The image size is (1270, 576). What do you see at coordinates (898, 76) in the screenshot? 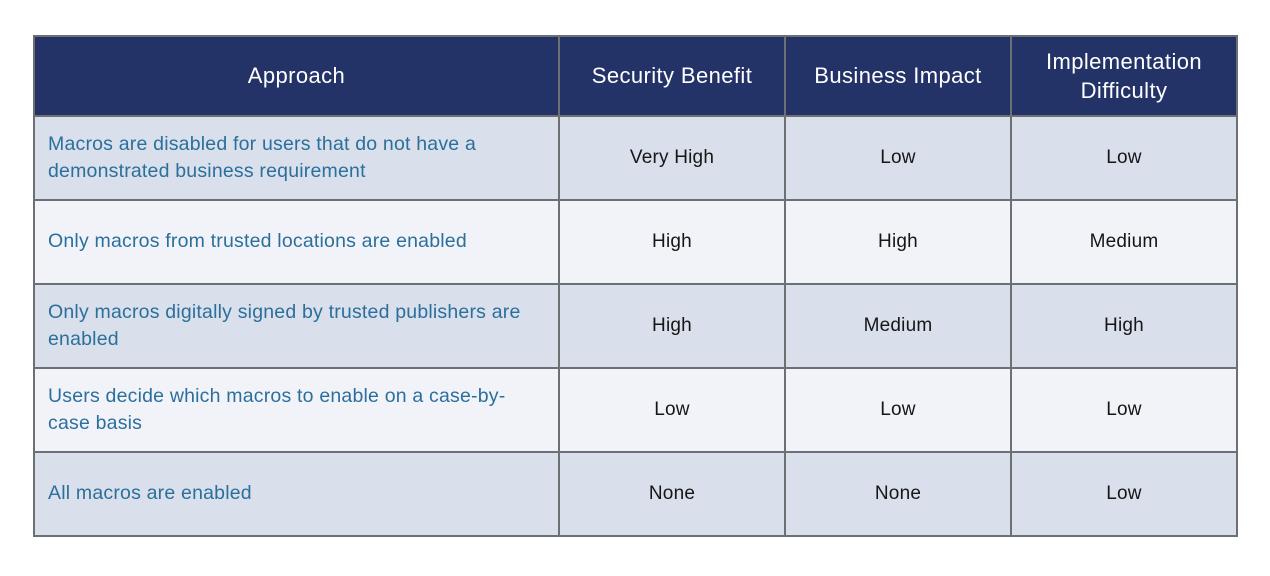
I see `column-header-business-impact: Business Impact` at bounding box center [898, 76].